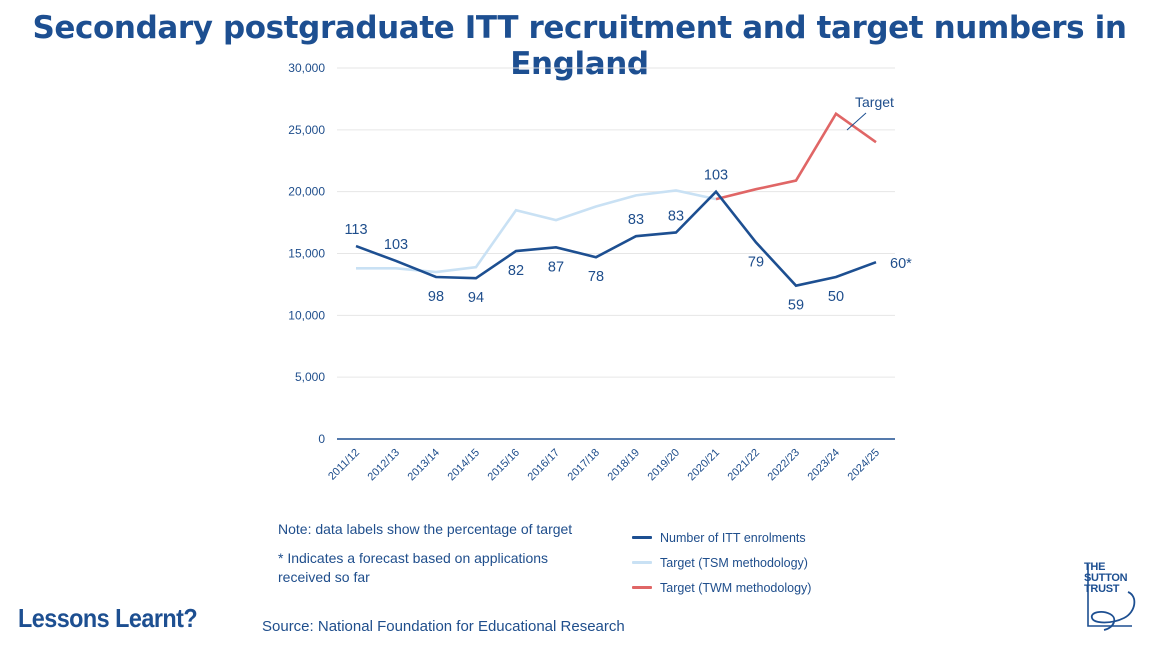 The height and width of the screenshot is (652, 1159). Describe the element at coordinates (744, 465) in the screenshot. I see `x-tick-label: 2021/22` at that location.